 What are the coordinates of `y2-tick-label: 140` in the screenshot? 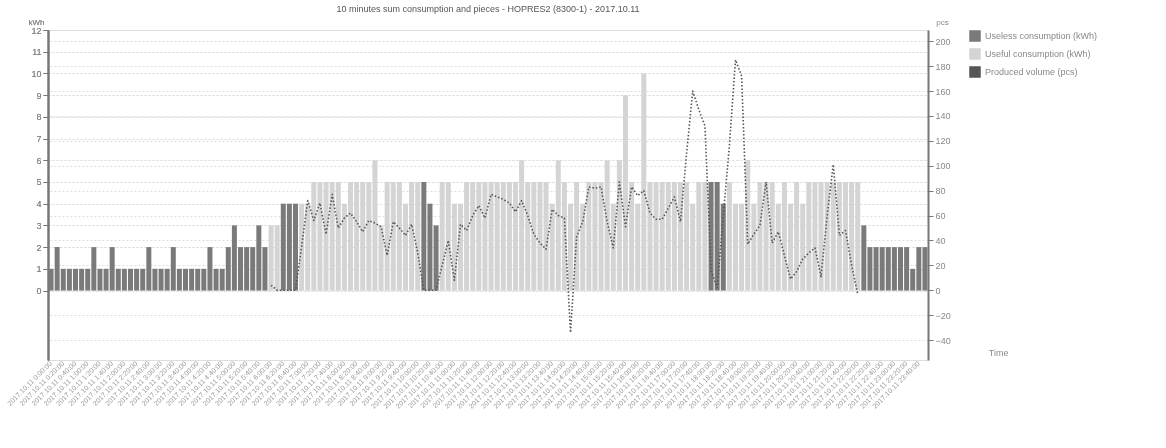 It's located at (943, 116).